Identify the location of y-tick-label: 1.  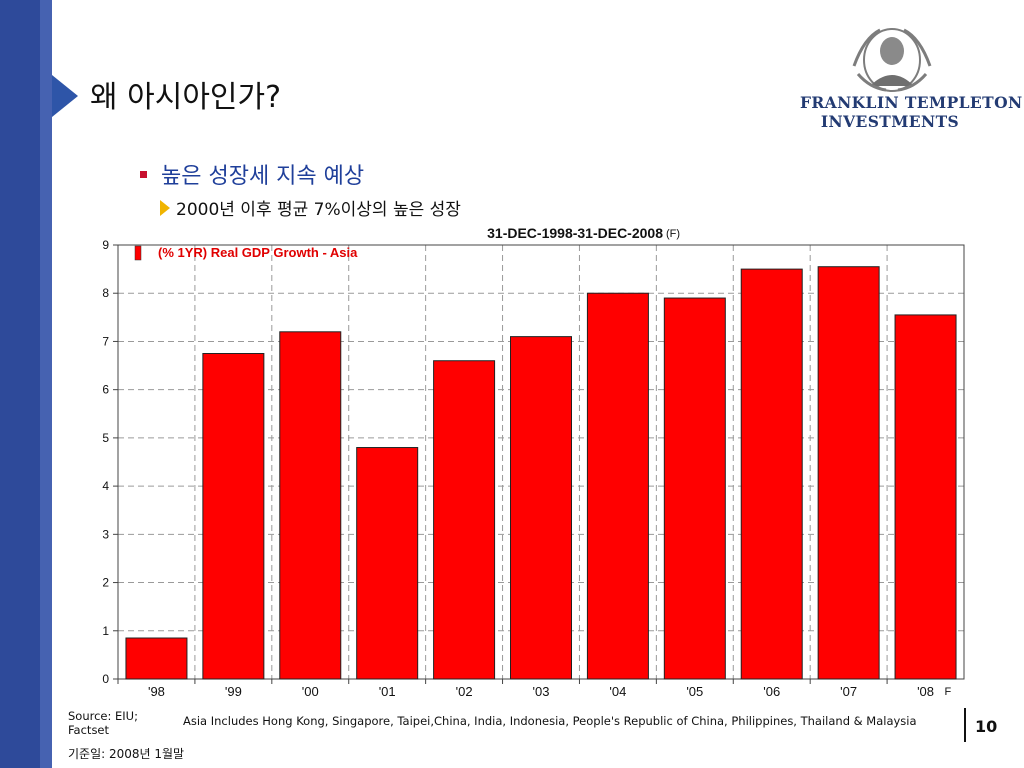
(105, 631).